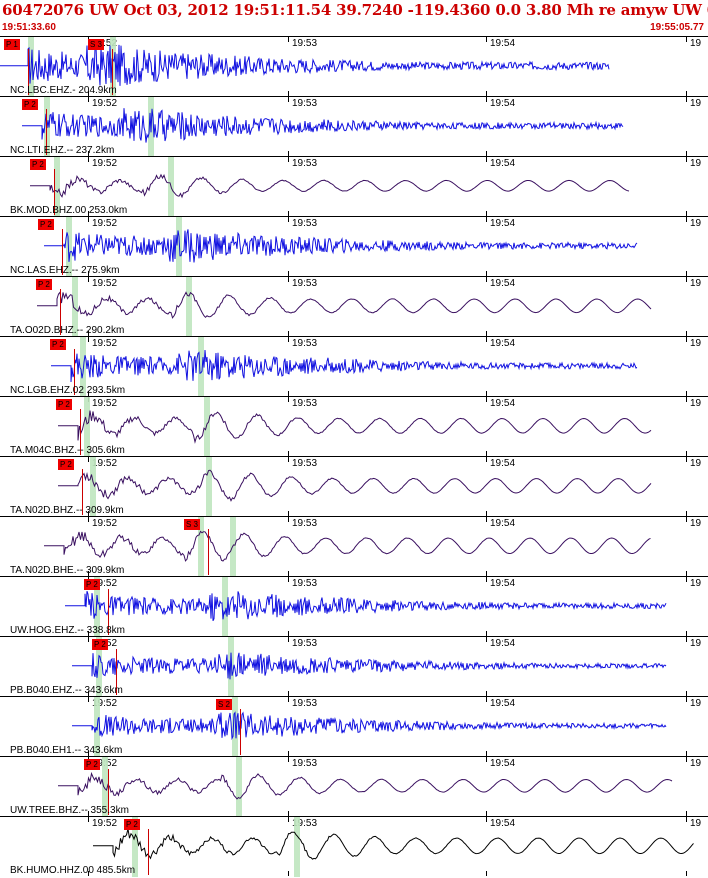 This screenshot has height=878, width=708. Describe the element at coordinates (224, 704) in the screenshot. I see `phase-pick-flag: S 2` at that location.